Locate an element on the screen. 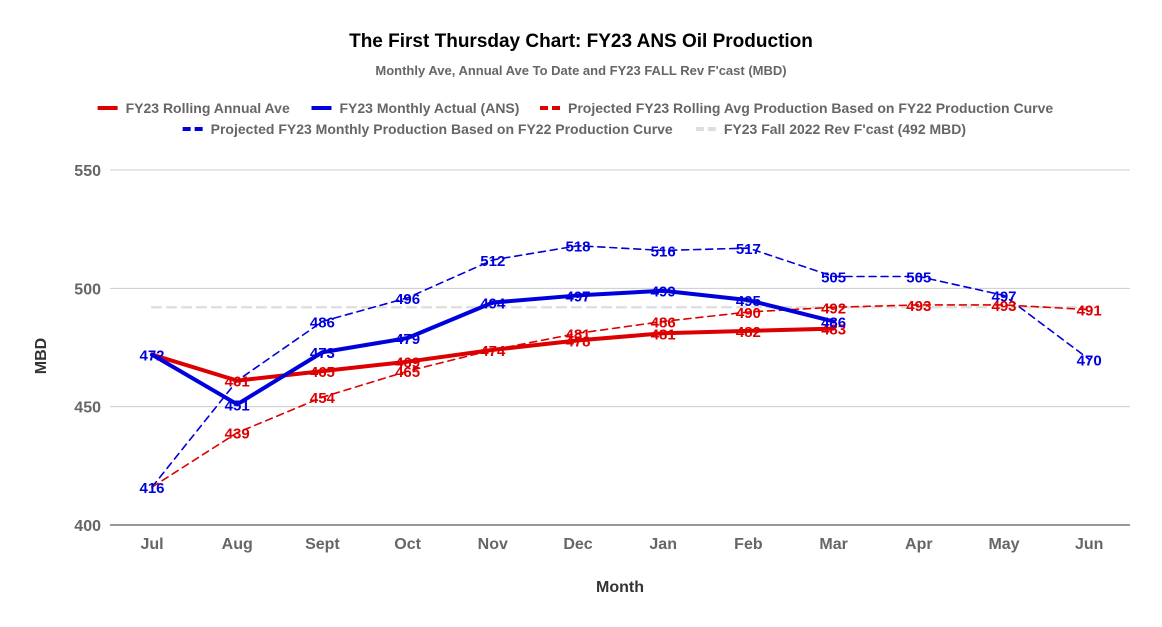  x-tick-label: Dec is located at coordinates (577, 544).